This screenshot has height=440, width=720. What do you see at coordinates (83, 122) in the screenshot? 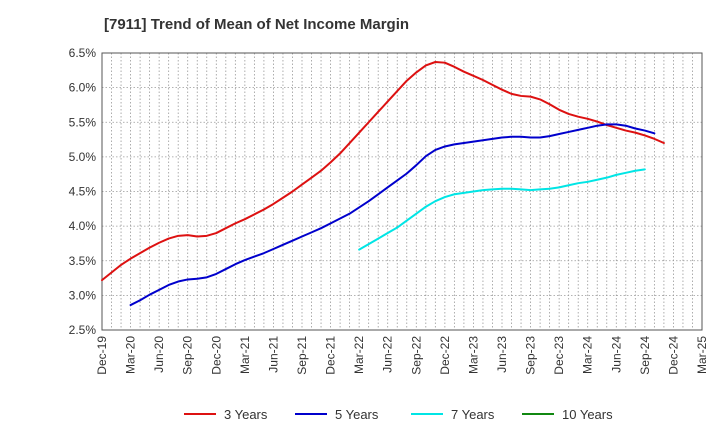
I see `y-tick-label: 5.5%` at bounding box center [83, 122].